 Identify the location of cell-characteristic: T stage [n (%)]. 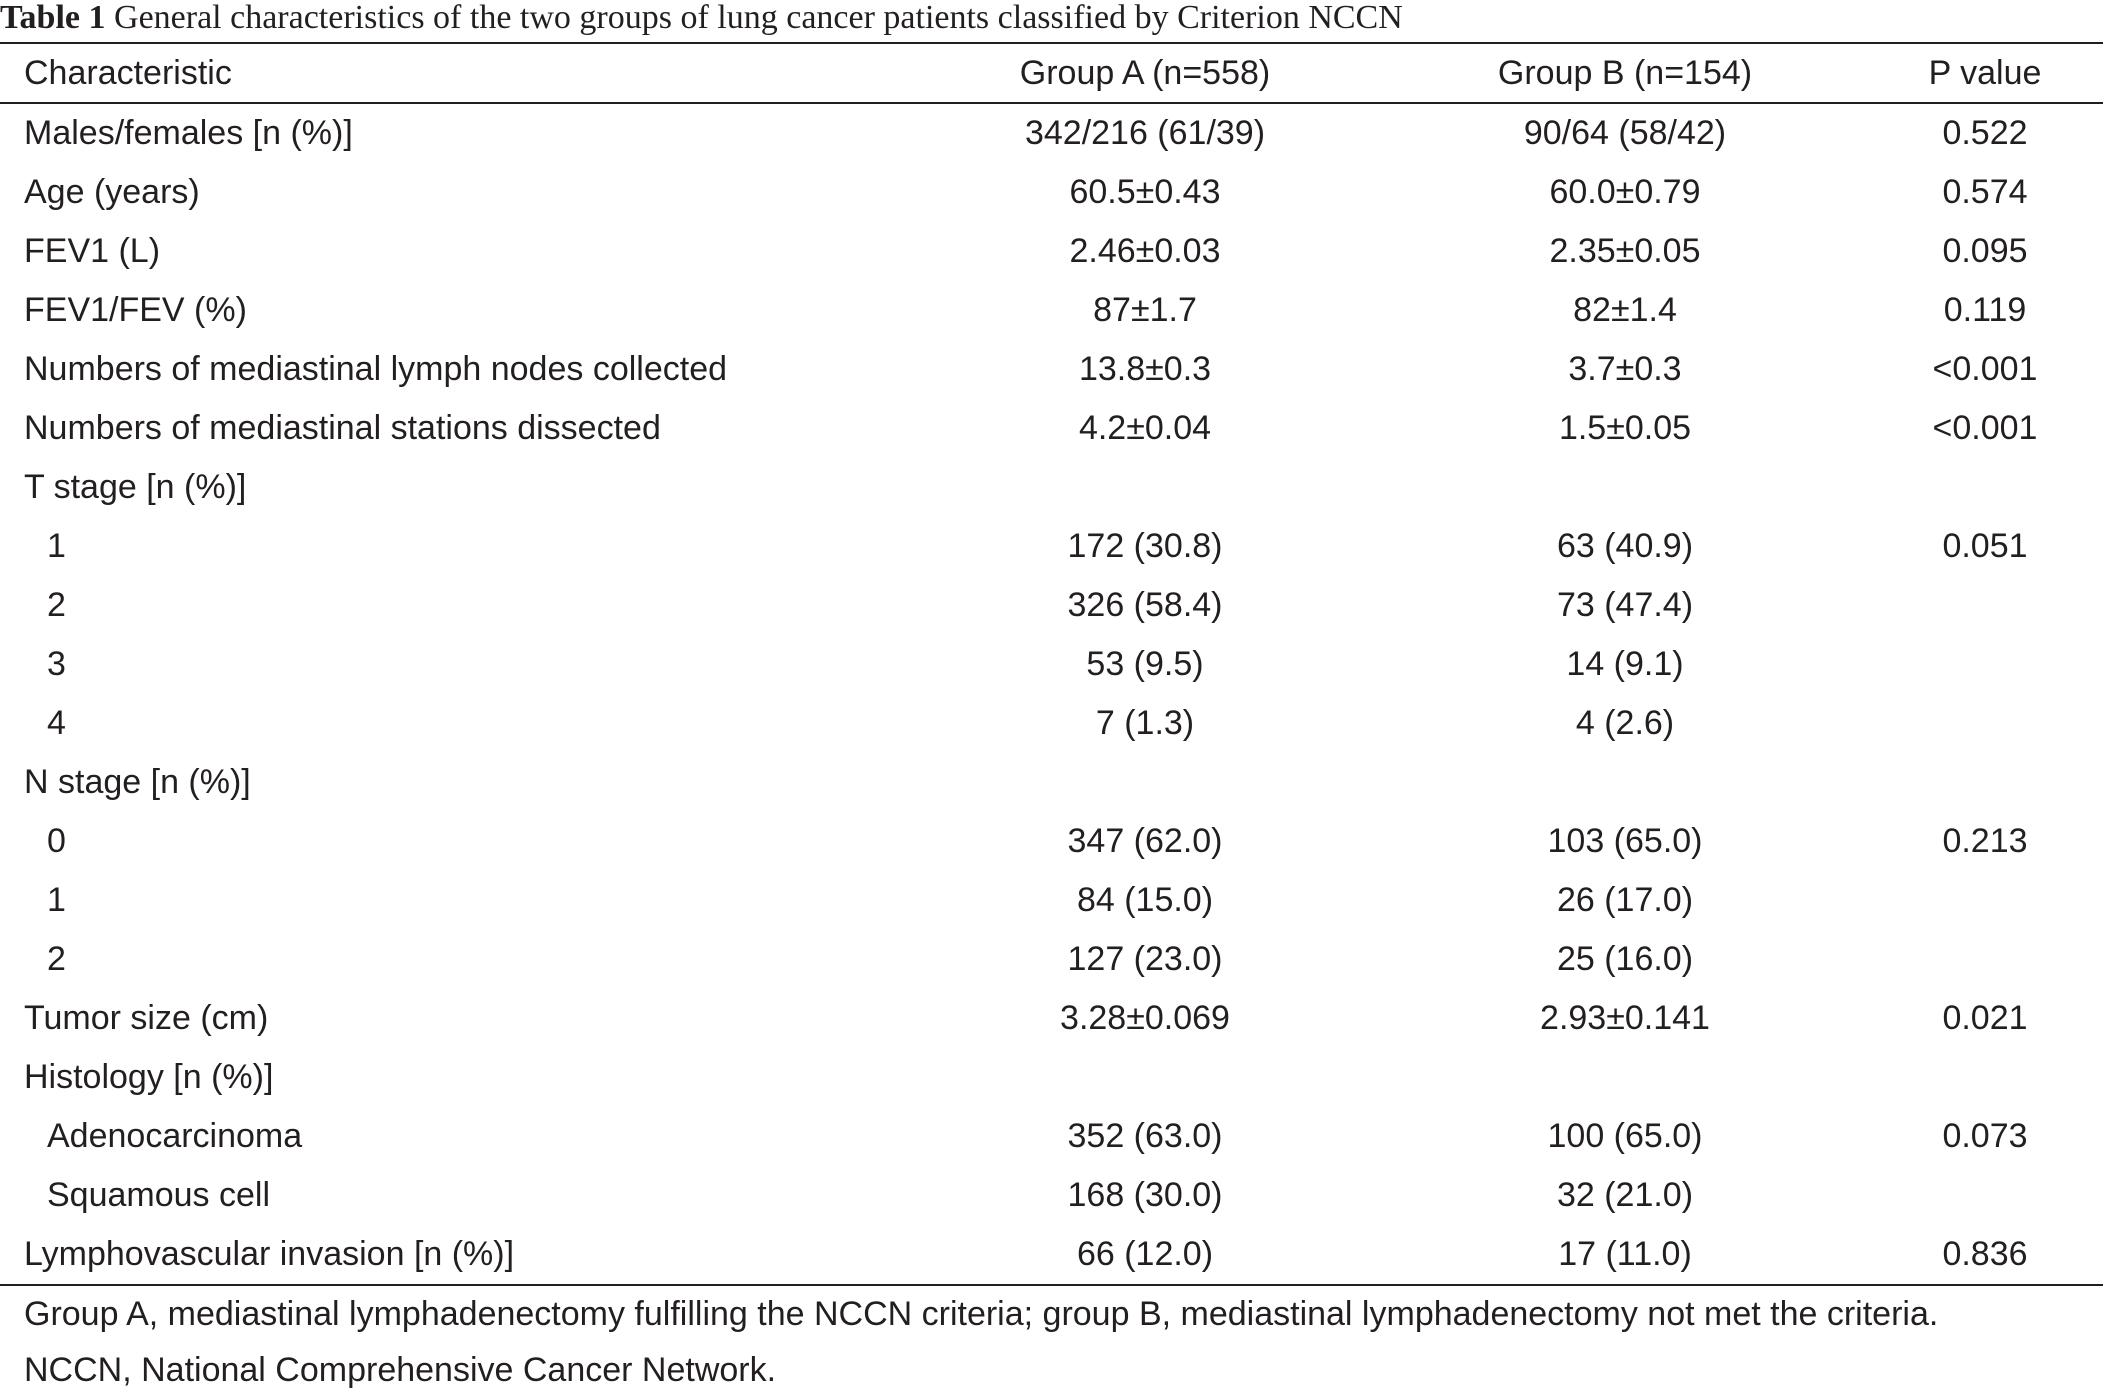
(135, 487).